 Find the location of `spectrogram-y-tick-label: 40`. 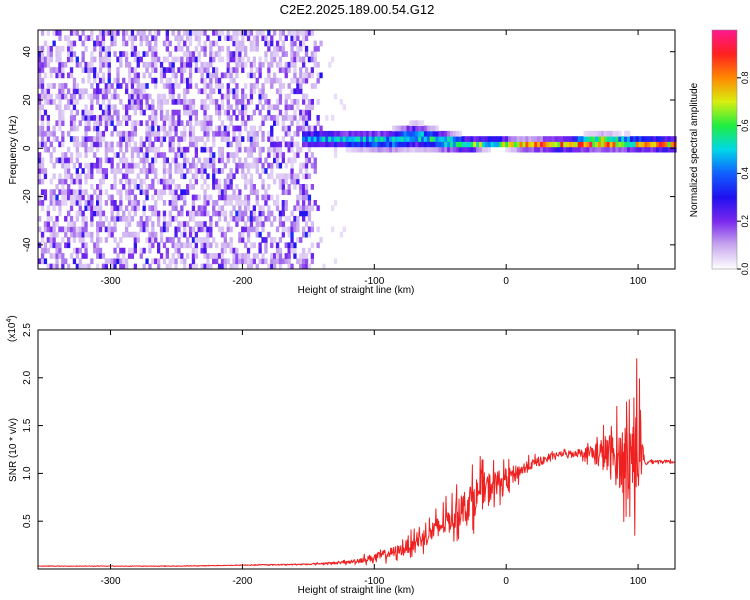

spectrogram-y-tick-label: 40 is located at coordinates (27, 52).